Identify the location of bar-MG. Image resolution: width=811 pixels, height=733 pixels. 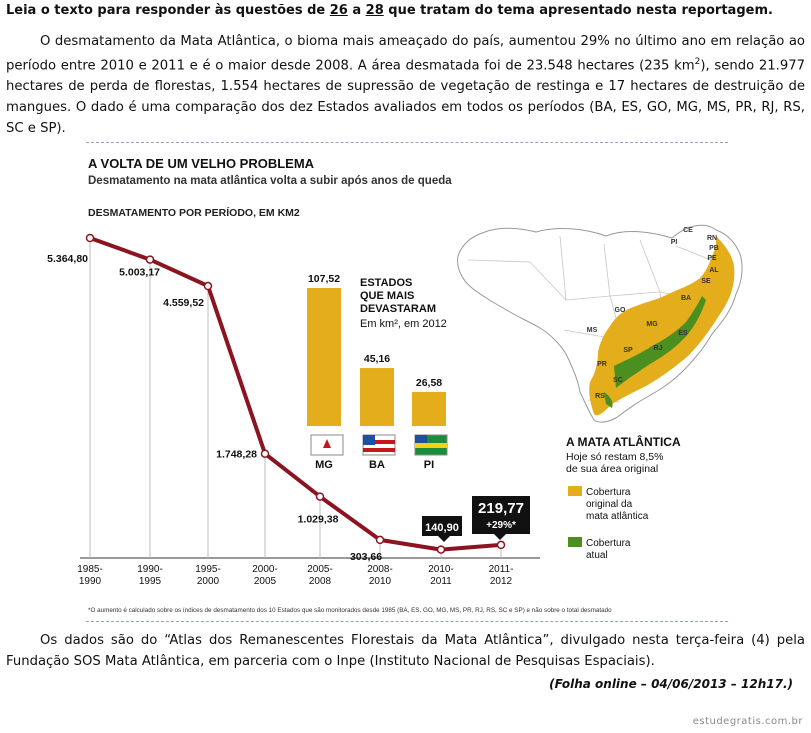
(324, 357).